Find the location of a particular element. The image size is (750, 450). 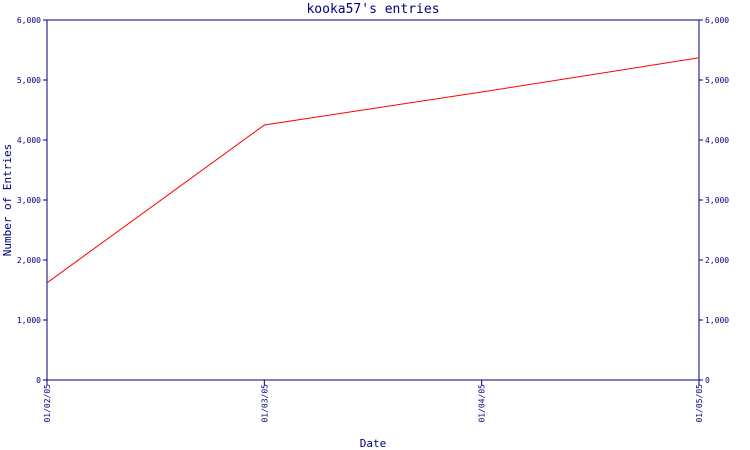

y-tick-label-left: 2,000 is located at coordinates (29, 260).